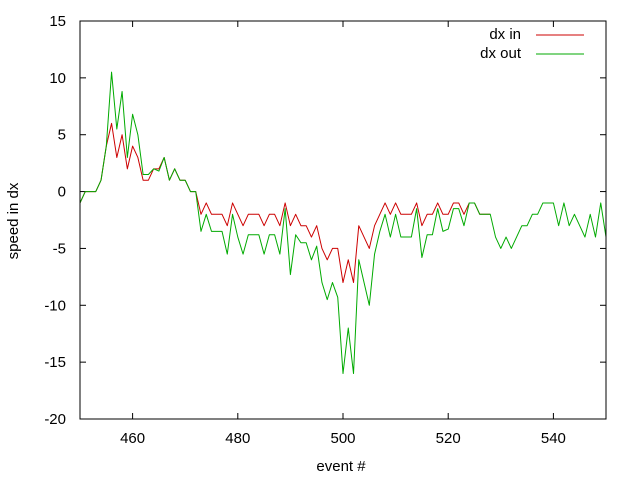 Image resolution: width=640 pixels, height=480 pixels. What do you see at coordinates (62, 135) in the screenshot?
I see `y-tick-label: 5` at bounding box center [62, 135].